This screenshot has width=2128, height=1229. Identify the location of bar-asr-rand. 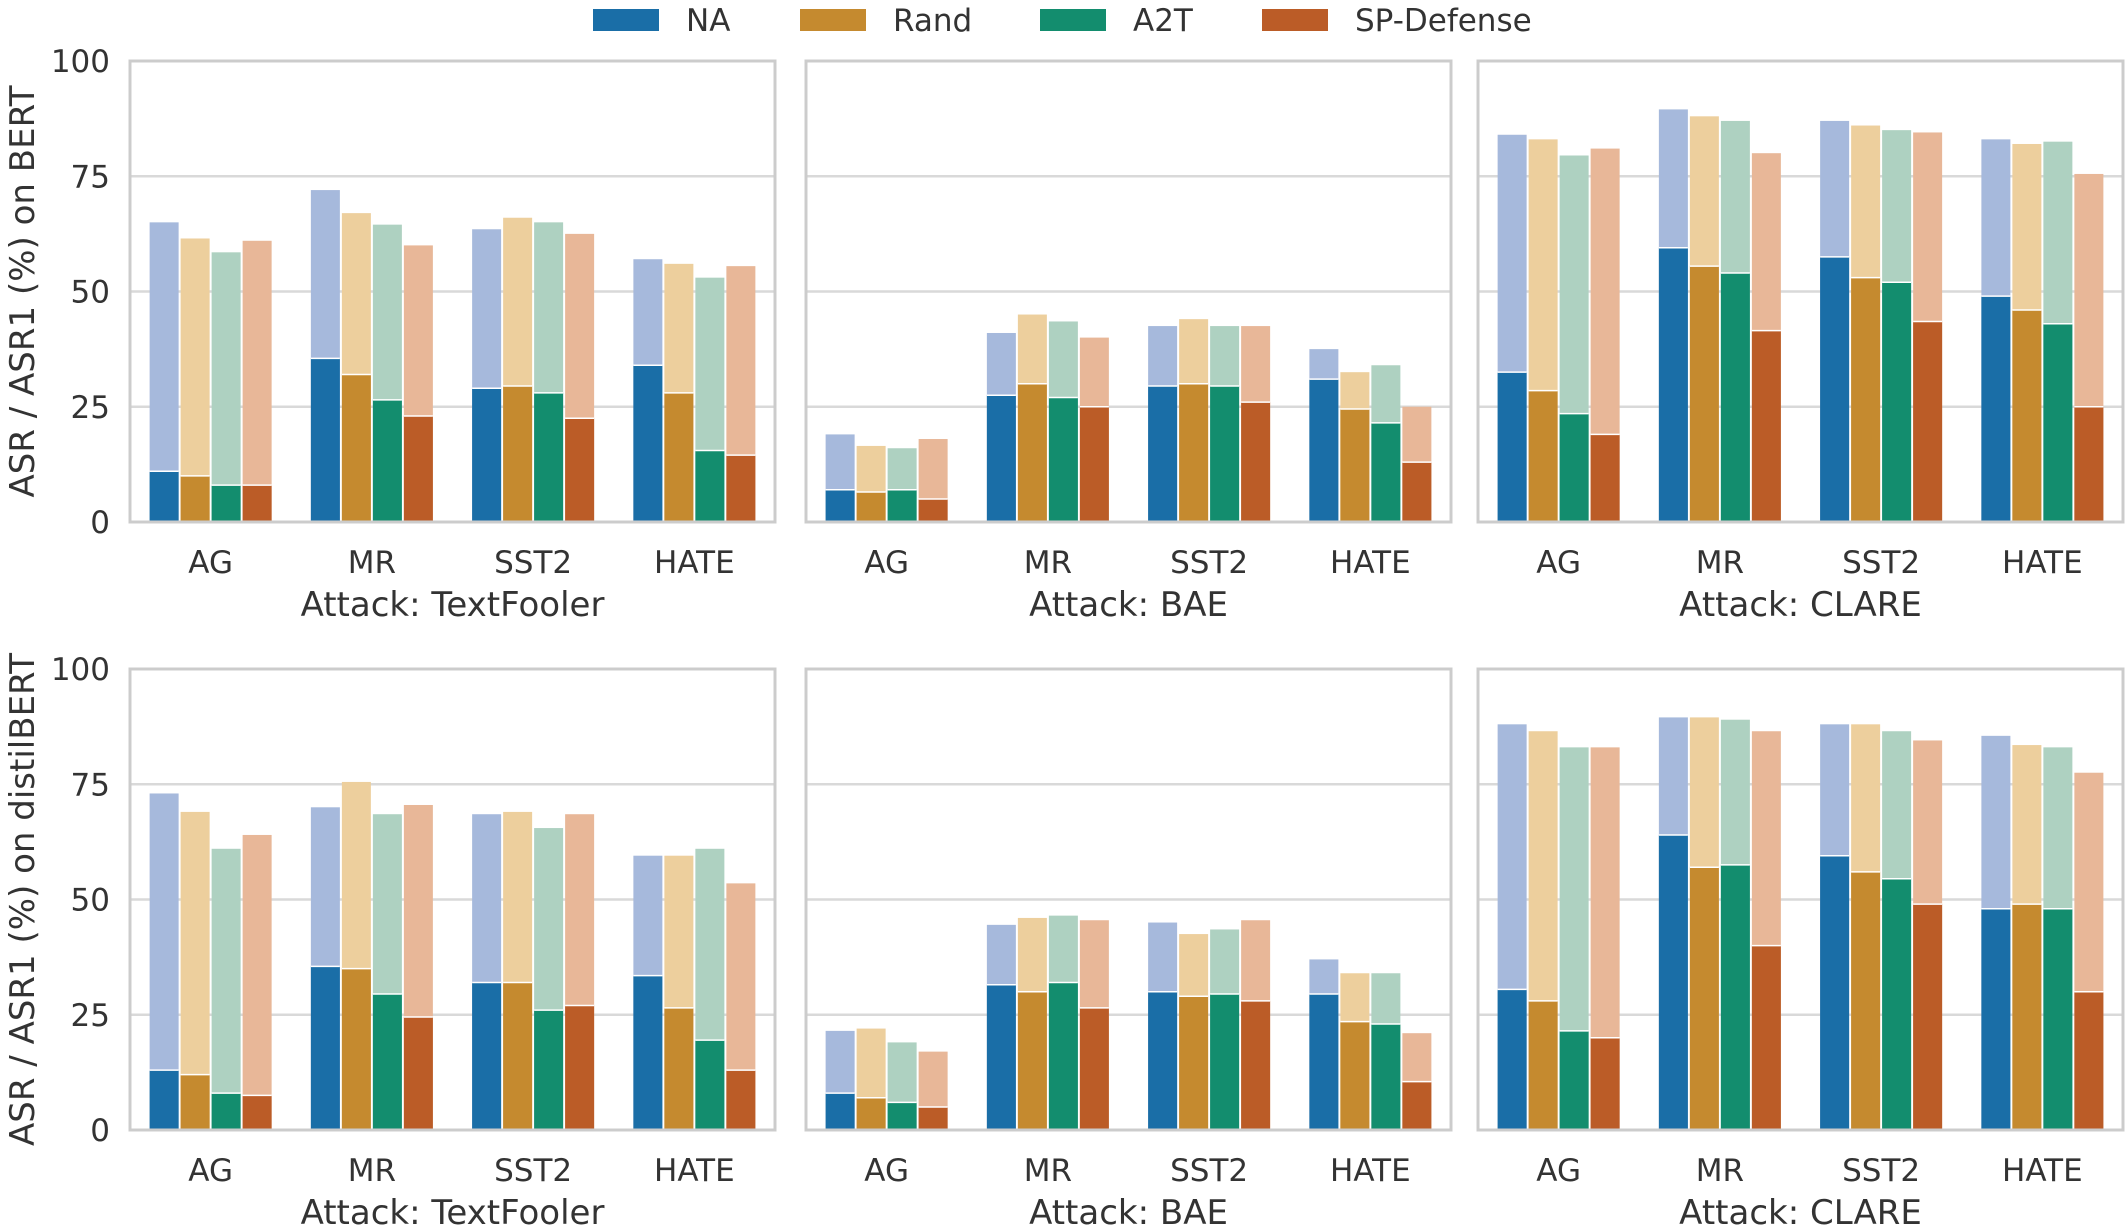
(195, 380).